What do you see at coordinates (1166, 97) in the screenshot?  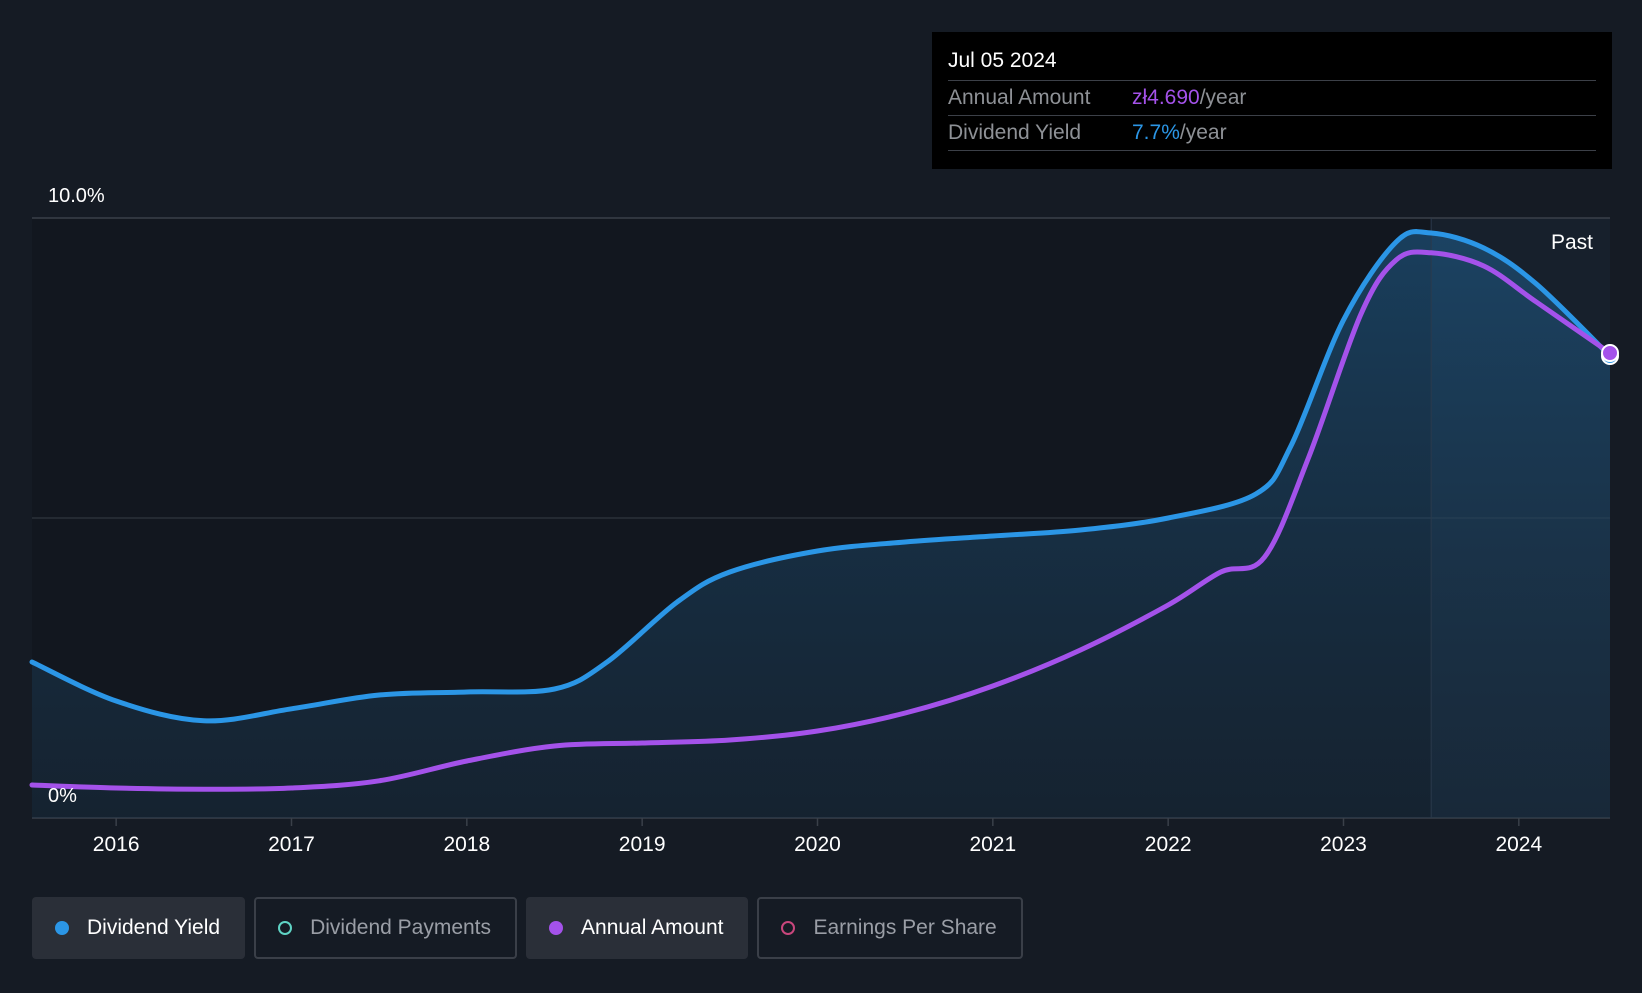 I see `tooltip-value: zł4.690` at bounding box center [1166, 97].